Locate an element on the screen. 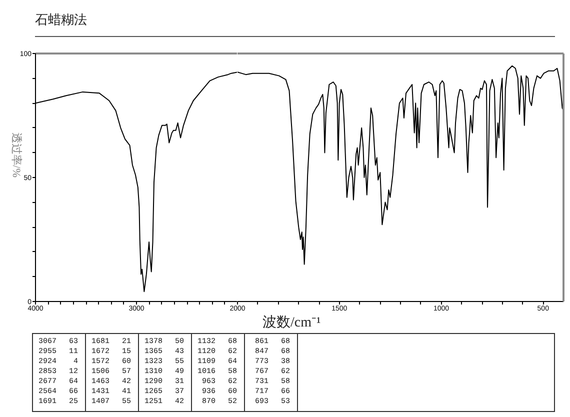  chart-title: 石蜡糊法 is located at coordinates (295, 18).